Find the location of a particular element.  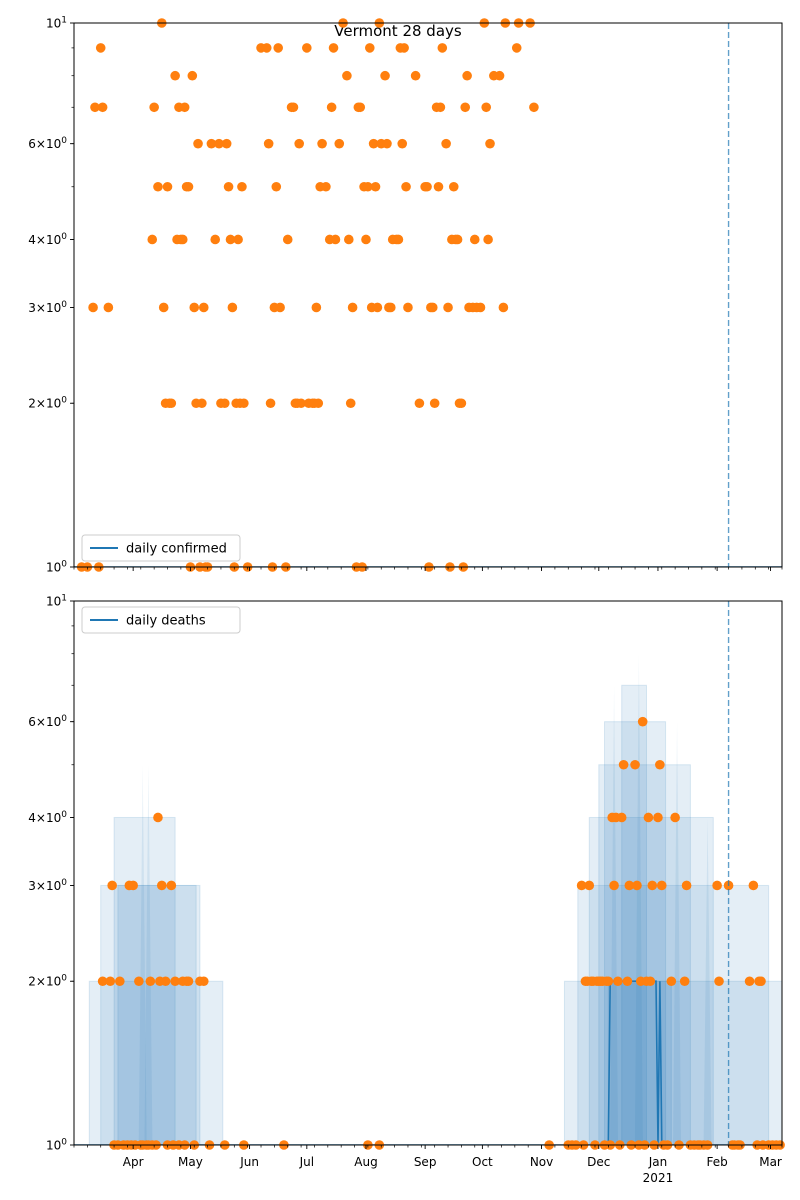

y-tick-label: 6×100 is located at coordinates (47, 143).